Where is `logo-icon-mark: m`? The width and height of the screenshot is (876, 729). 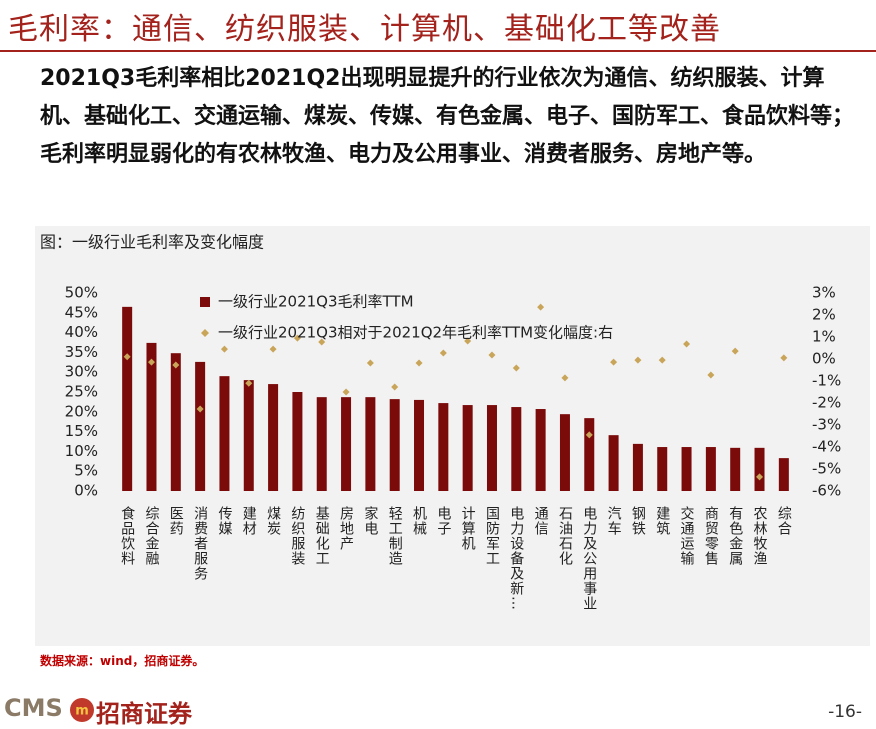 logo-icon-mark: m is located at coordinates (82, 711).